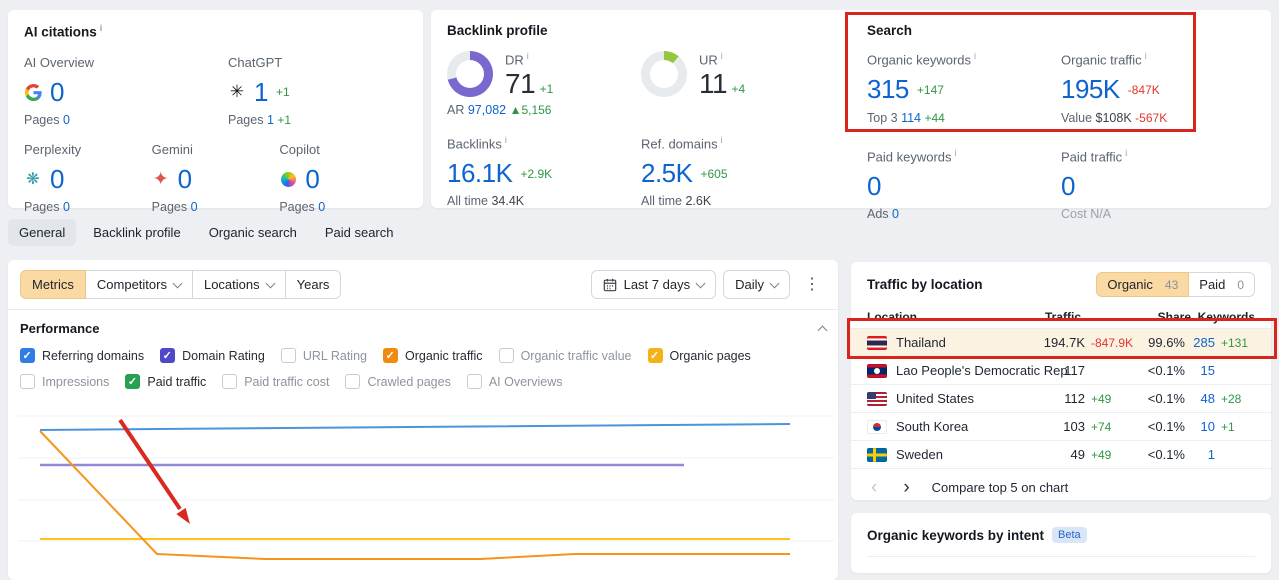 This screenshot has width=1279, height=580. Describe the element at coordinates (576, 355) in the screenshot. I see `metric-label: Organic traffic value` at that location.